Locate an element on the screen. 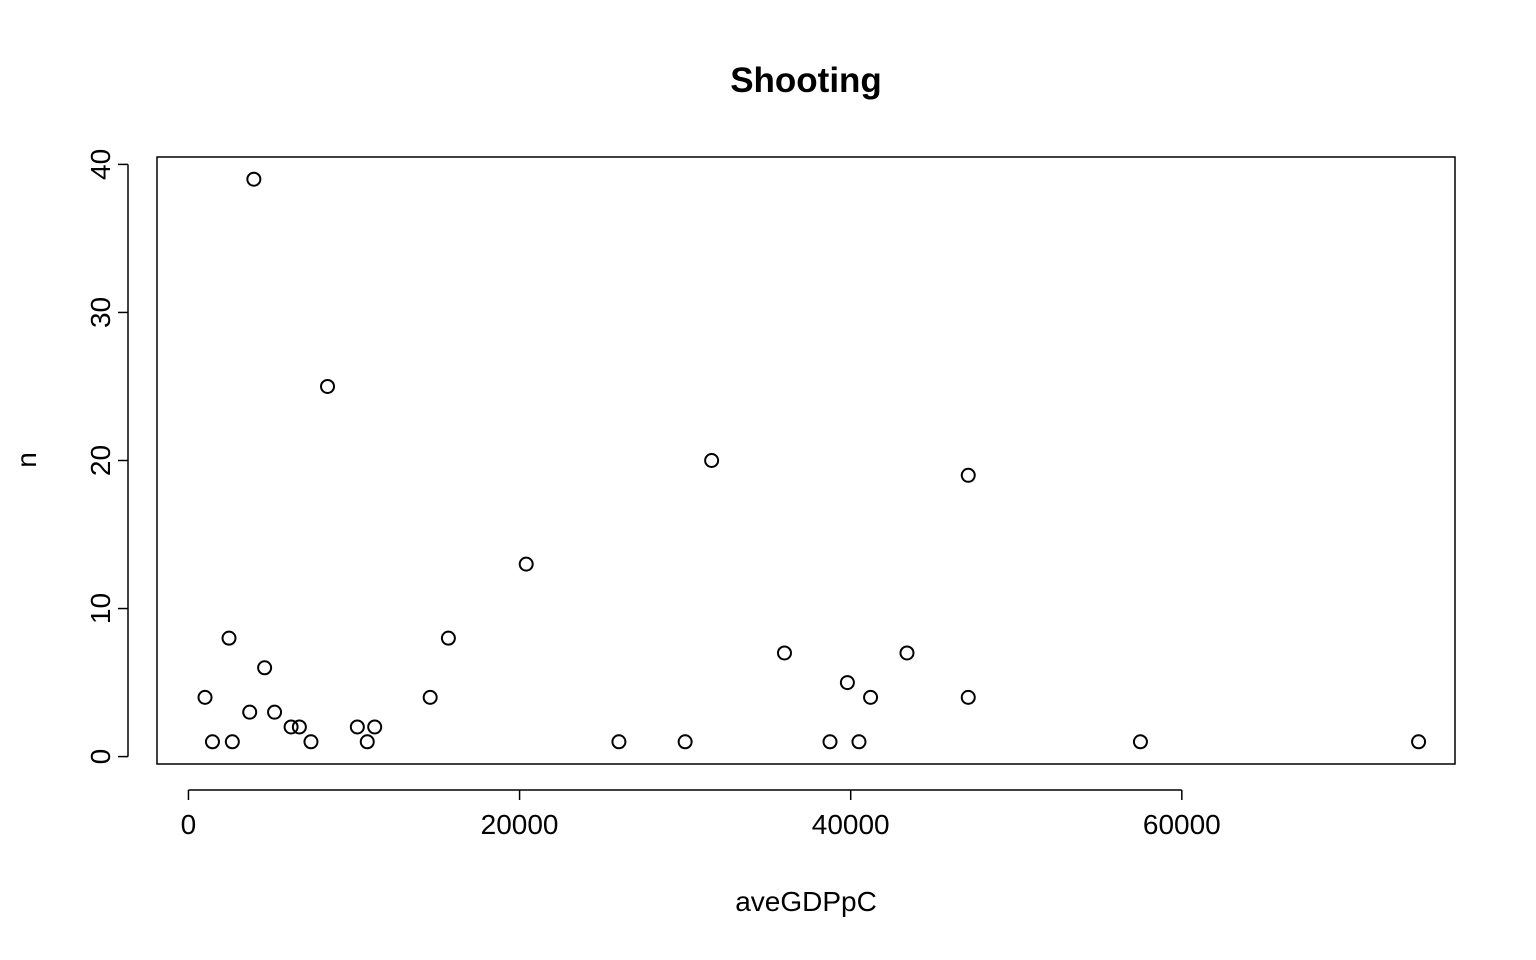  x-tick-label: 60000 is located at coordinates (1182, 824).